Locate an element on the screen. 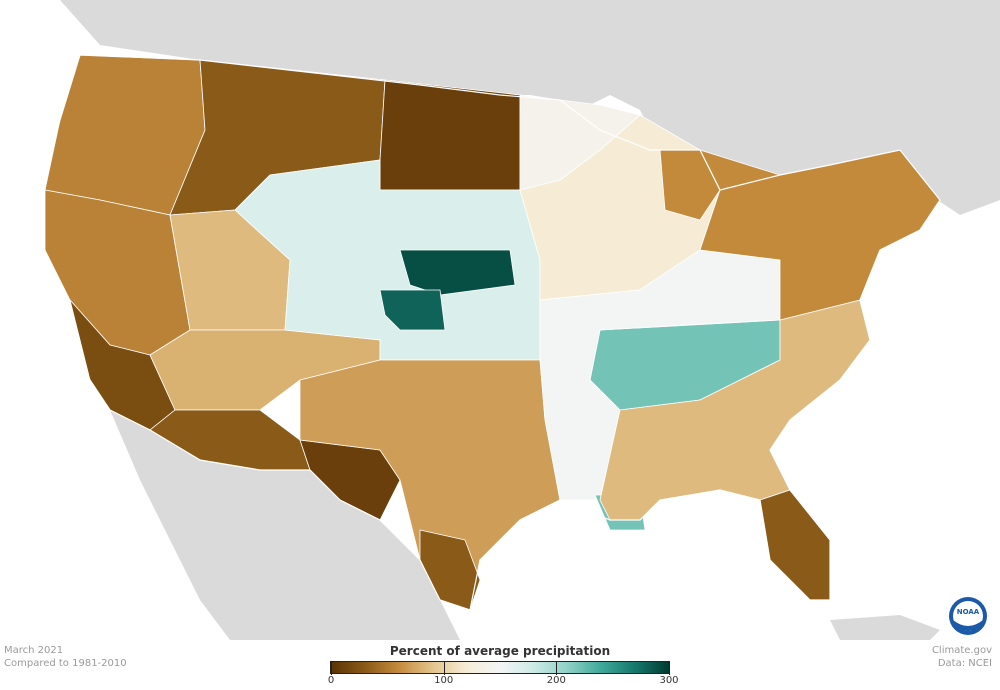  data-source-label: Data: NCEI is located at coordinates (964, 663).